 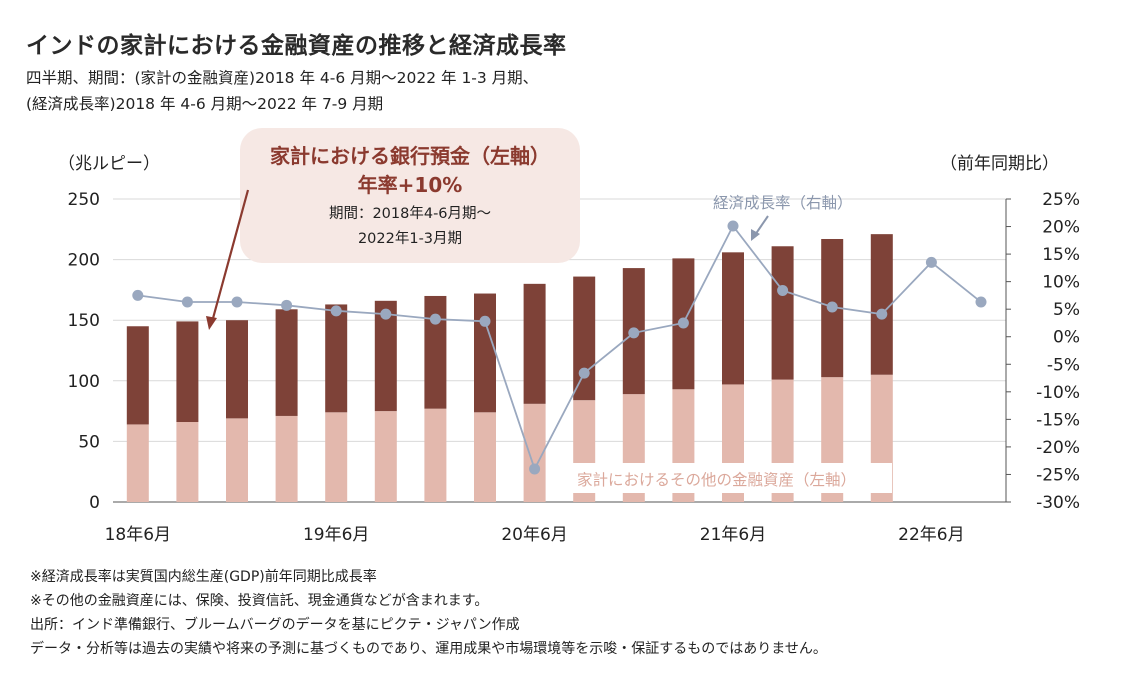 I want to click on left-tick-label: 250, so click(x=84, y=200).